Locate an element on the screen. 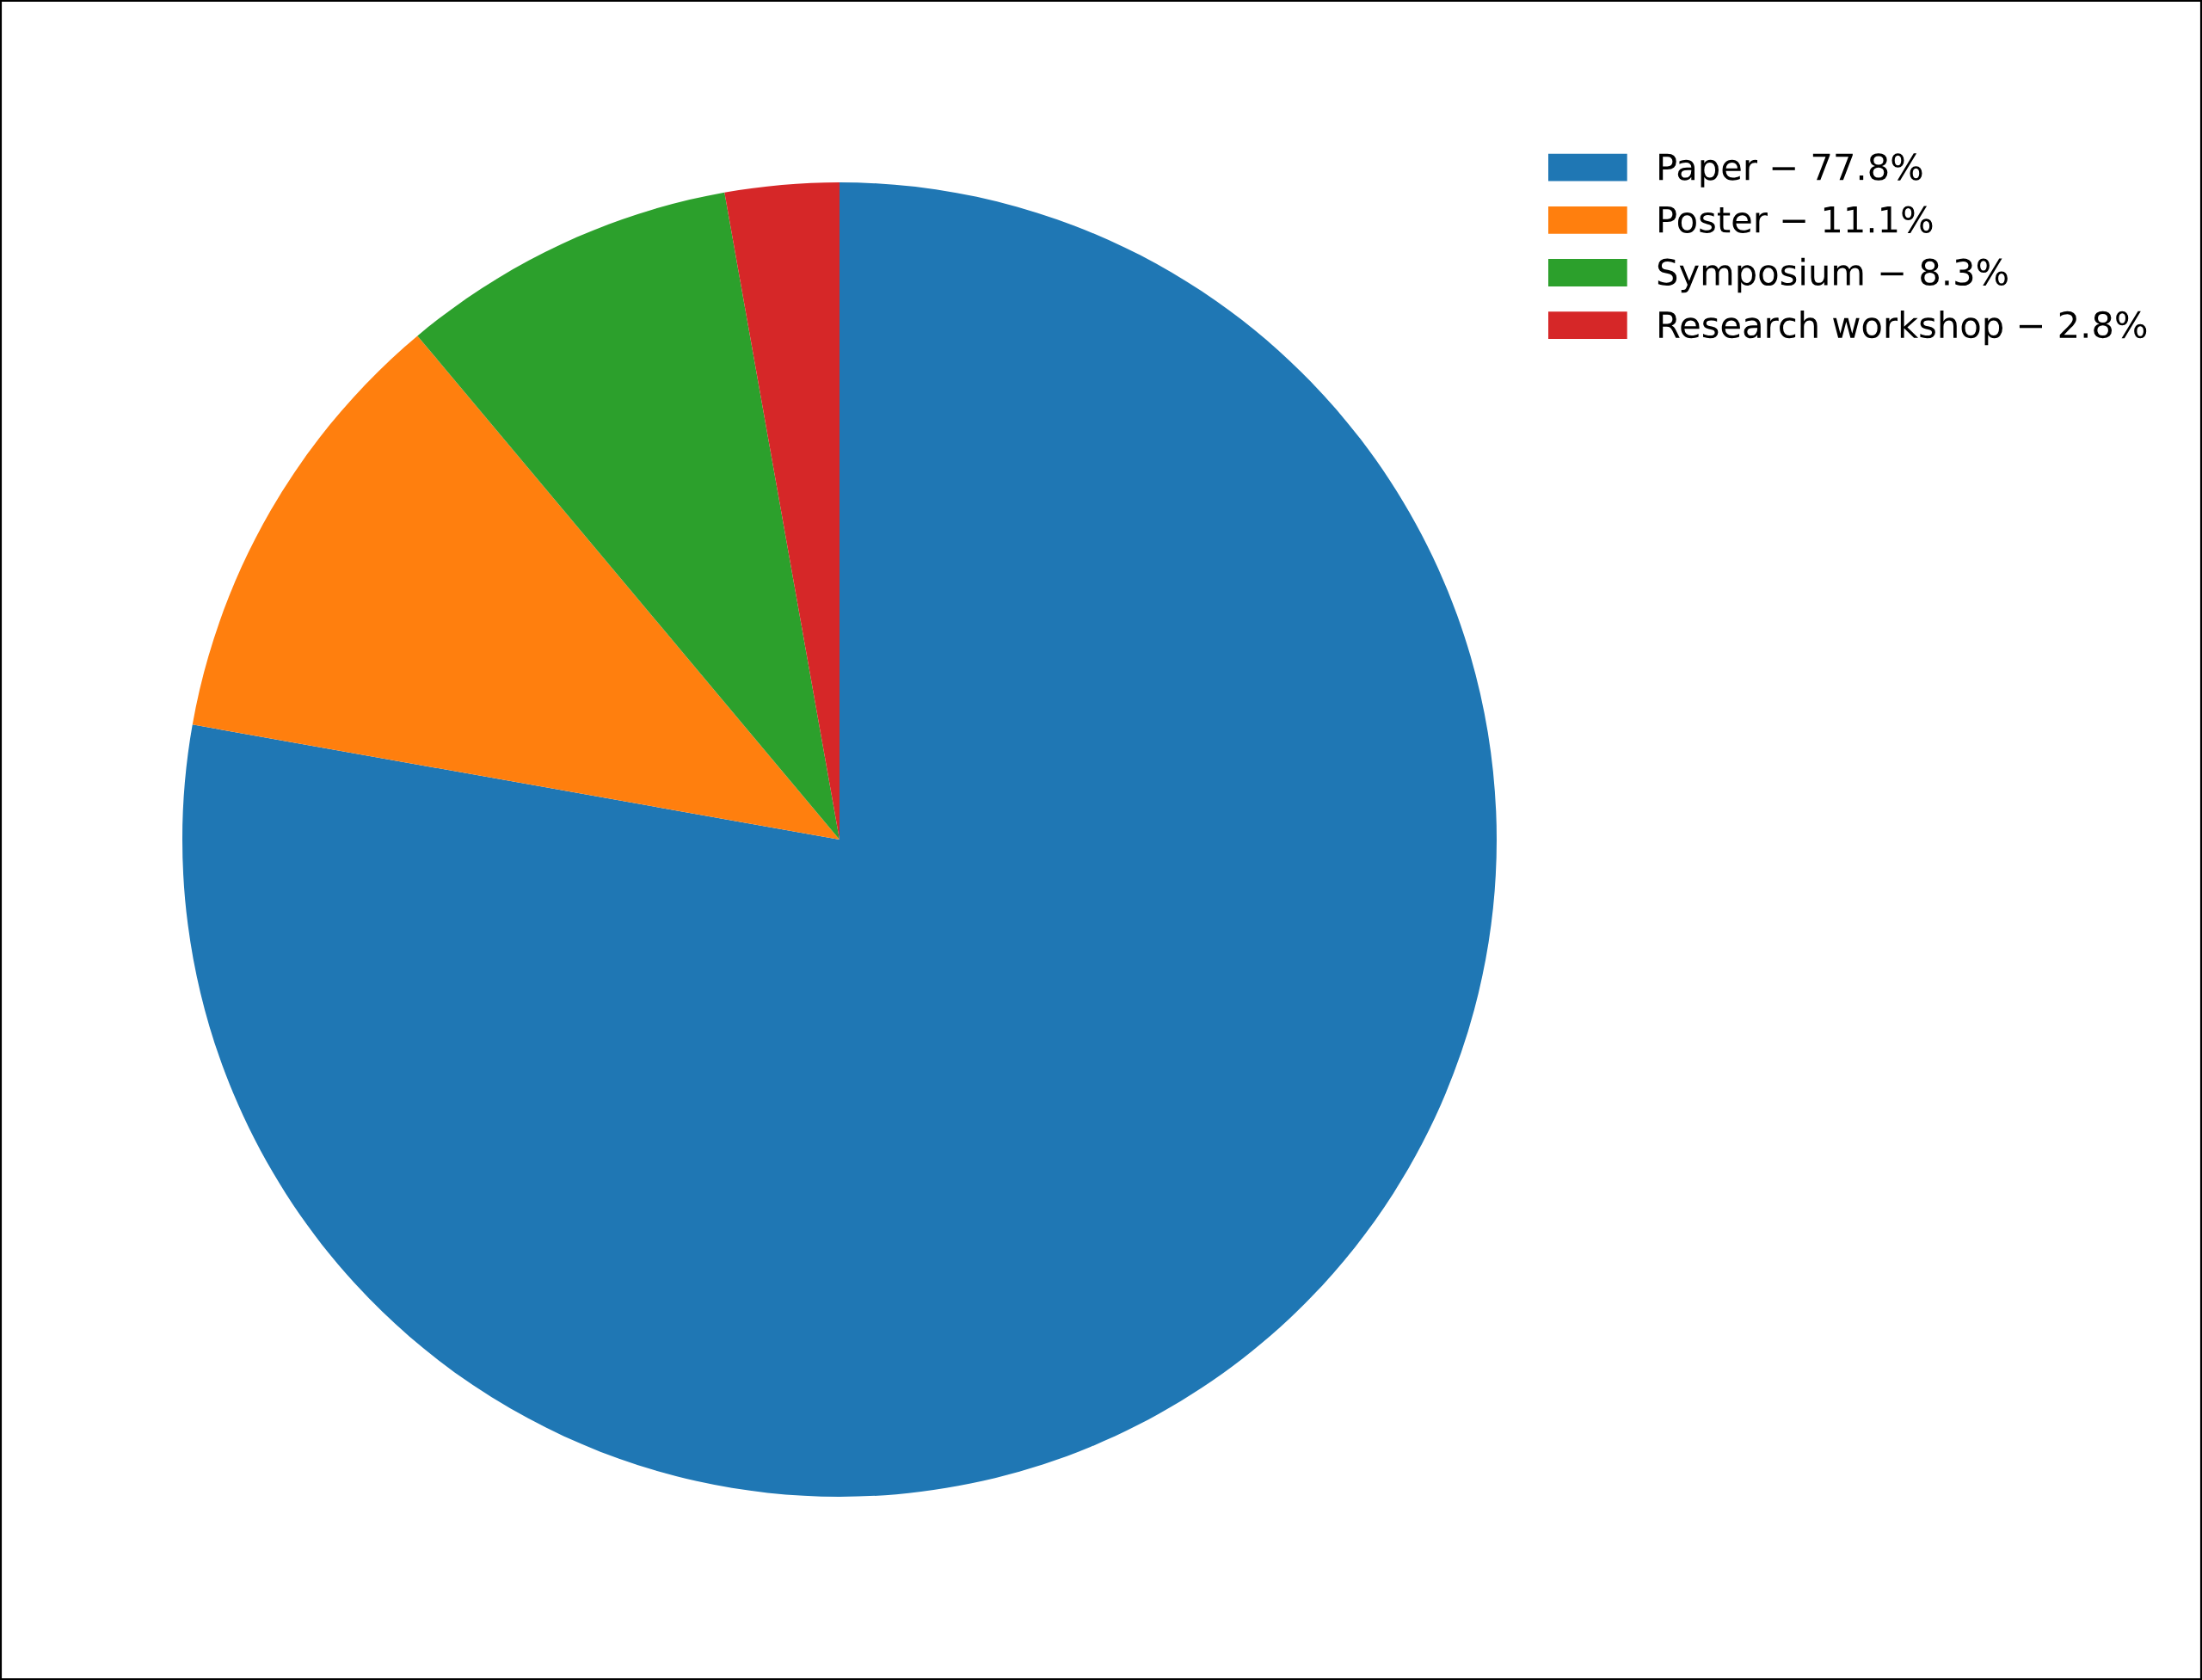  legend-label: Symposium − 8.3% is located at coordinates (1833, 275).